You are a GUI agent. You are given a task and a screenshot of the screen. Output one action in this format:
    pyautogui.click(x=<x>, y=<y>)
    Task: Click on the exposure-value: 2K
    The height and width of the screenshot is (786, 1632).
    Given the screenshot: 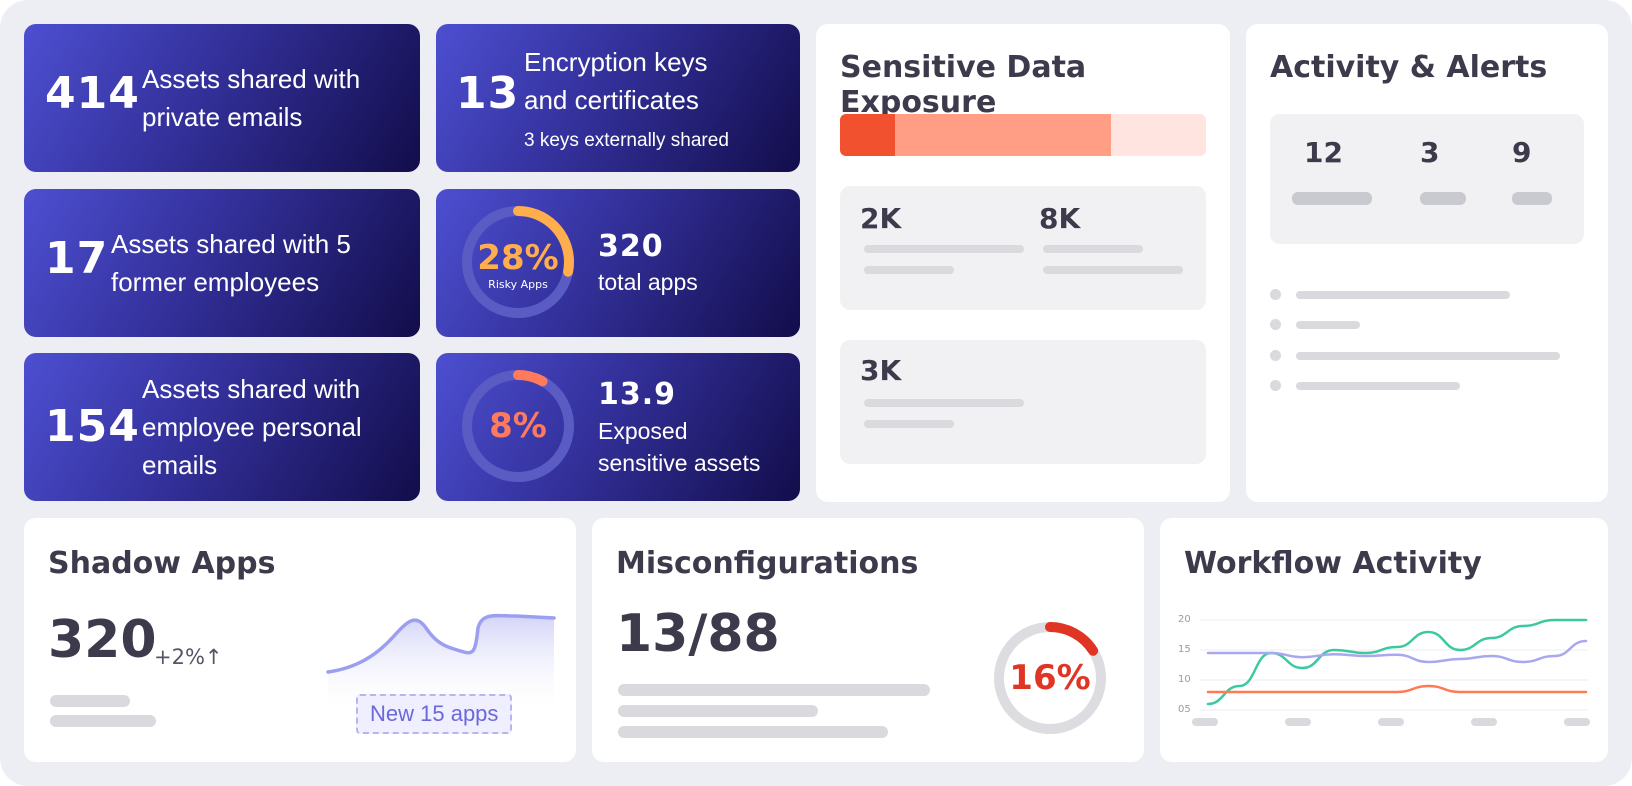 What is the action you would take?
    pyautogui.click(x=881, y=218)
    